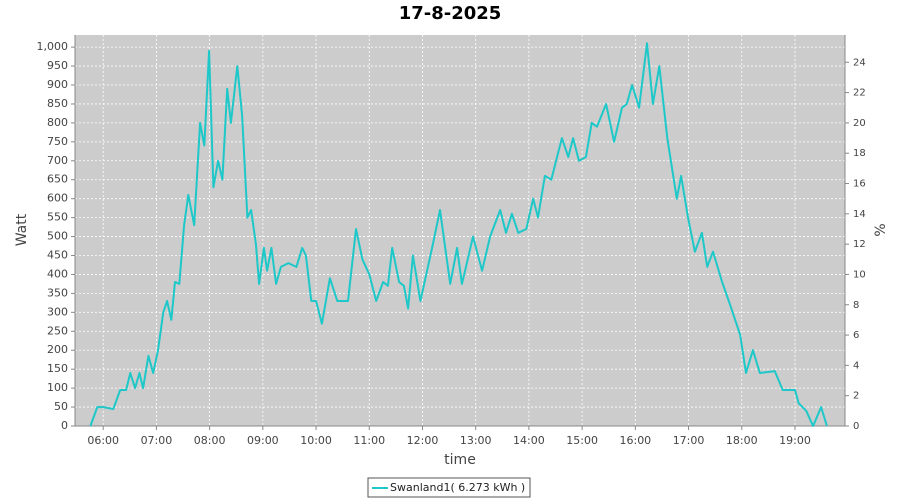 Image resolution: width=900 pixels, height=500 pixels. Describe the element at coordinates (263, 440) in the screenshot. I see `x-tick-label: 09:00` at that location.